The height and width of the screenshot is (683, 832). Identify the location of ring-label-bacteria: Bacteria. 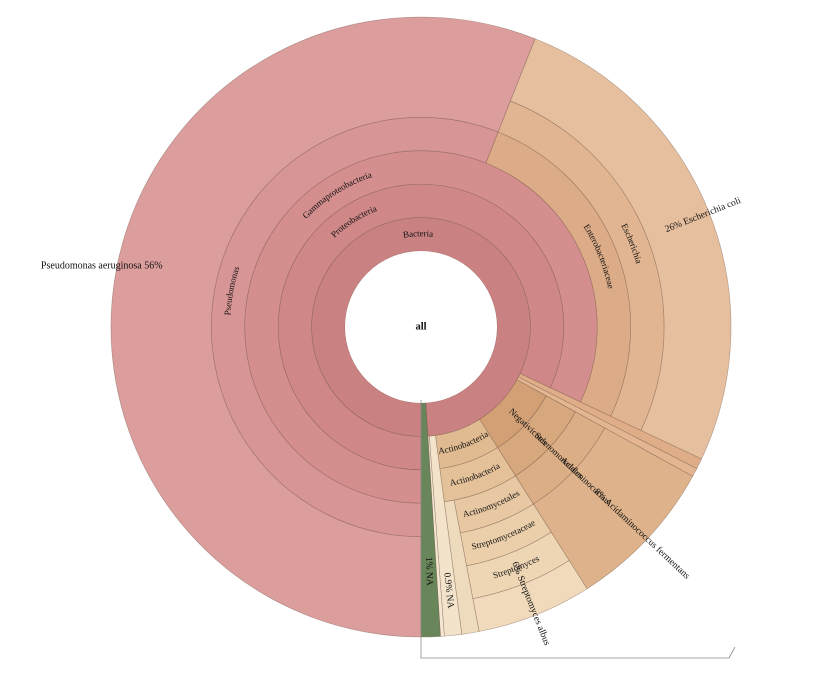
(417, 234).